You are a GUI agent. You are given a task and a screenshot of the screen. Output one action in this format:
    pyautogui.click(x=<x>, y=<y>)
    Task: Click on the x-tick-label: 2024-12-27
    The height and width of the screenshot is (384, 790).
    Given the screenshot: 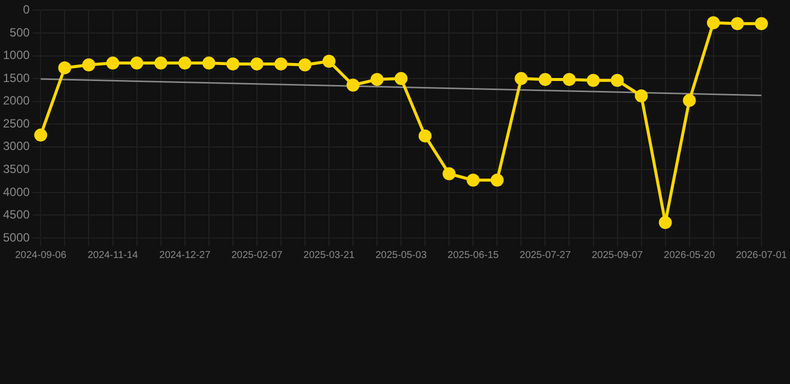 What is the action you would take?
    pyautogui.click(x=185, y=255)
    